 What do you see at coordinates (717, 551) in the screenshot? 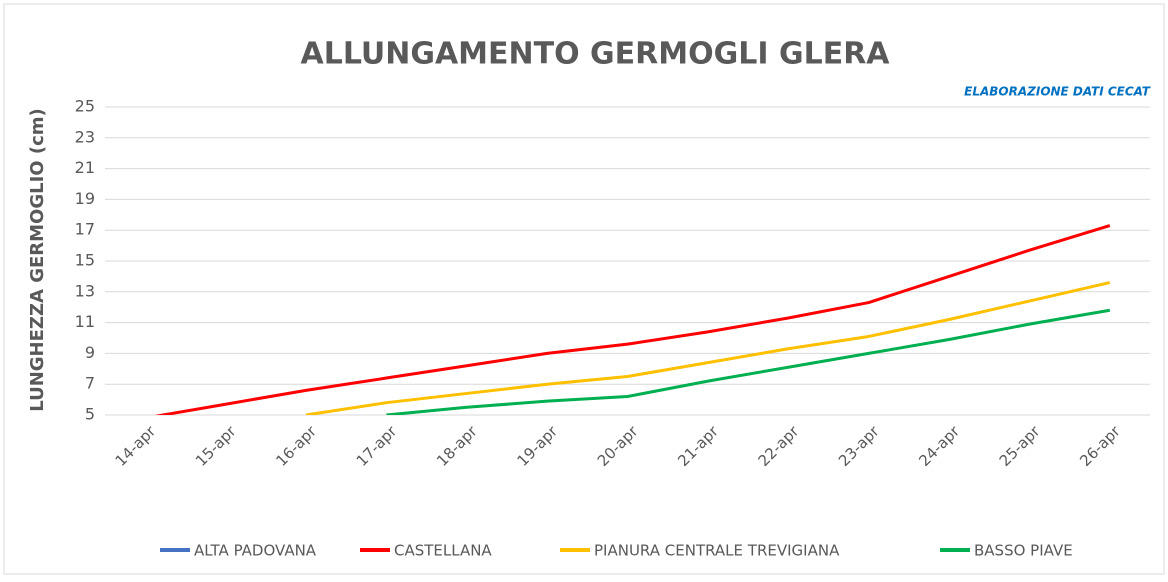
I see `legend-label: PIANURA CENTRALE TREVIGIANA` at bounding box center [717, 551].